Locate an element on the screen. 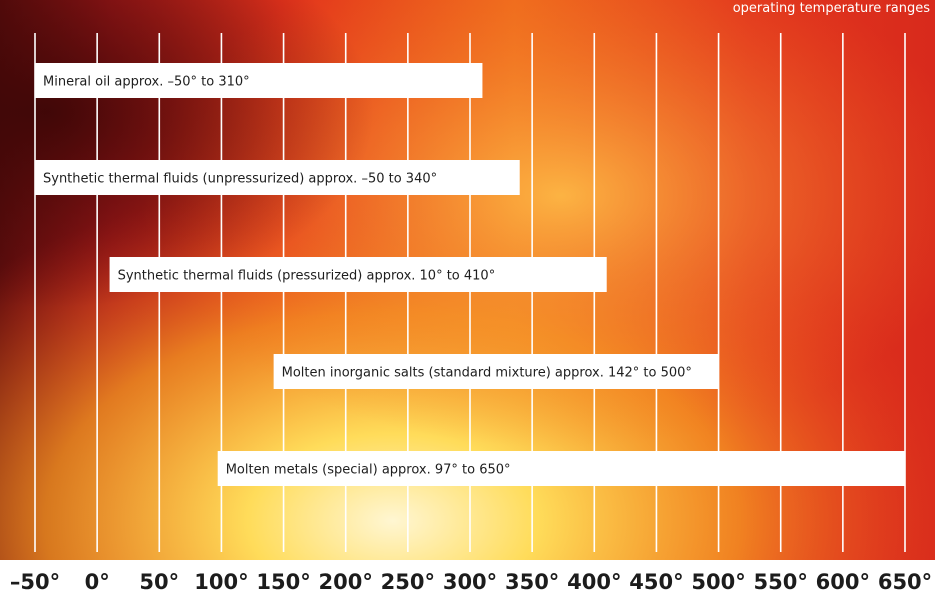 This screenshot has width=935, height=613. tick-label-2: 50° is located at coordinates (159, 582).